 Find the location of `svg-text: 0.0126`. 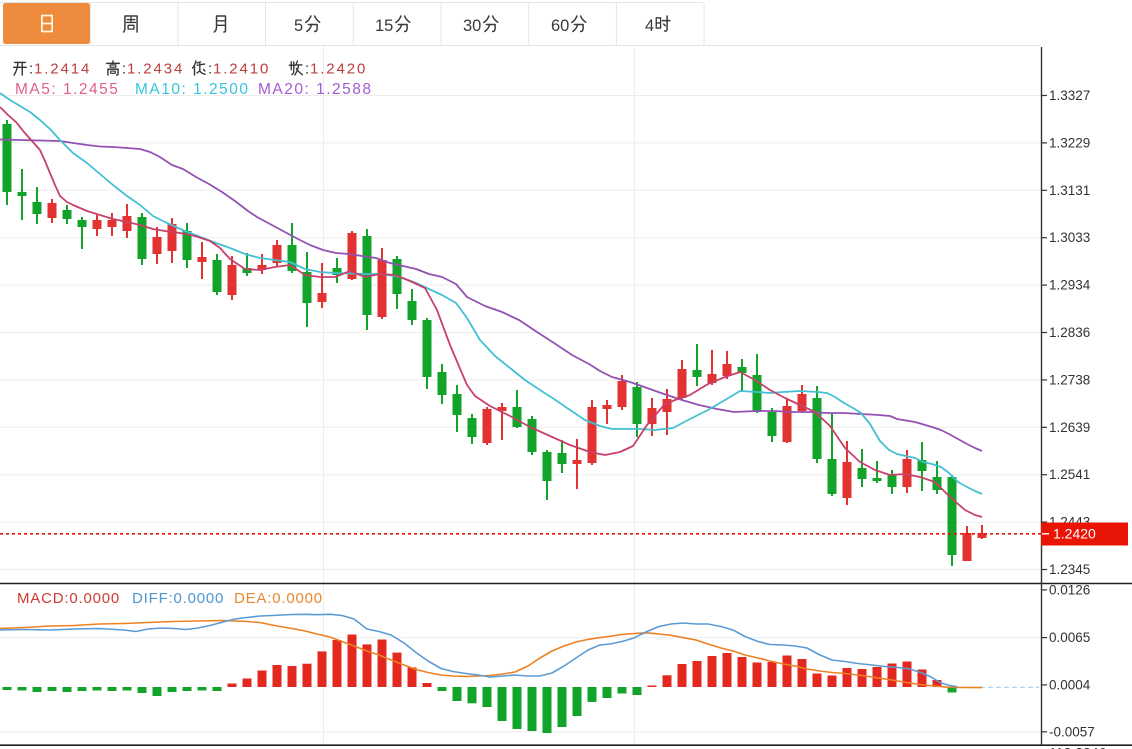

svg-text: 0.0126 is located at coordinates (1069, 589).